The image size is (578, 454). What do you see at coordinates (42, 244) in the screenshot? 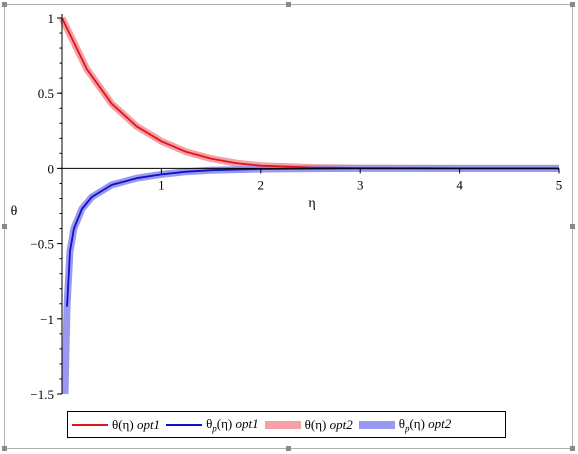
I see `y-tick-label-3: −0.5` at bounding box center [42, 244].